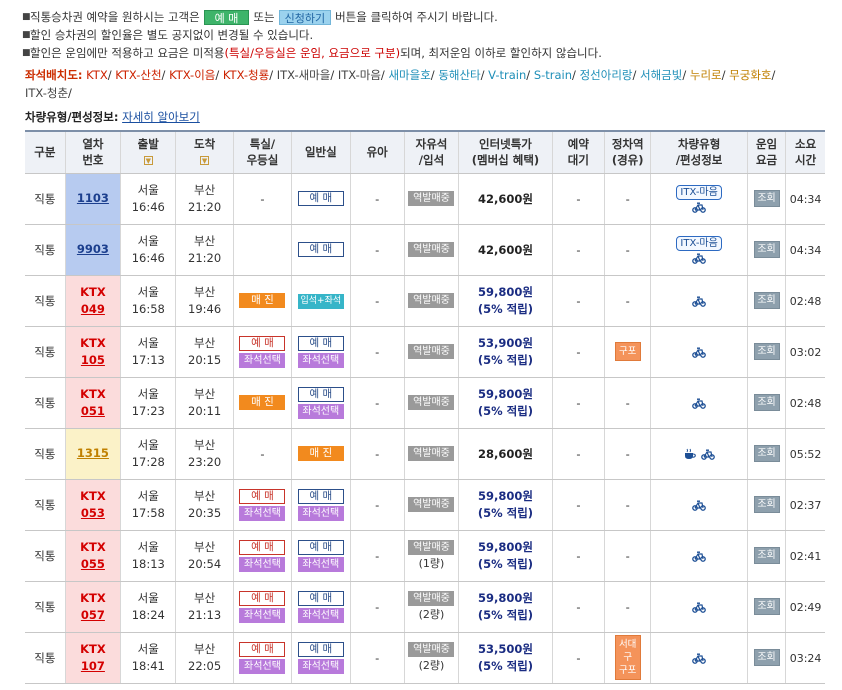 This screenshot has height=690, width=842. What do you see at coordinates (431, 504) in the screenshot?
I see `cell-free-seat: 역발매중` at bounding box center [431, 504].